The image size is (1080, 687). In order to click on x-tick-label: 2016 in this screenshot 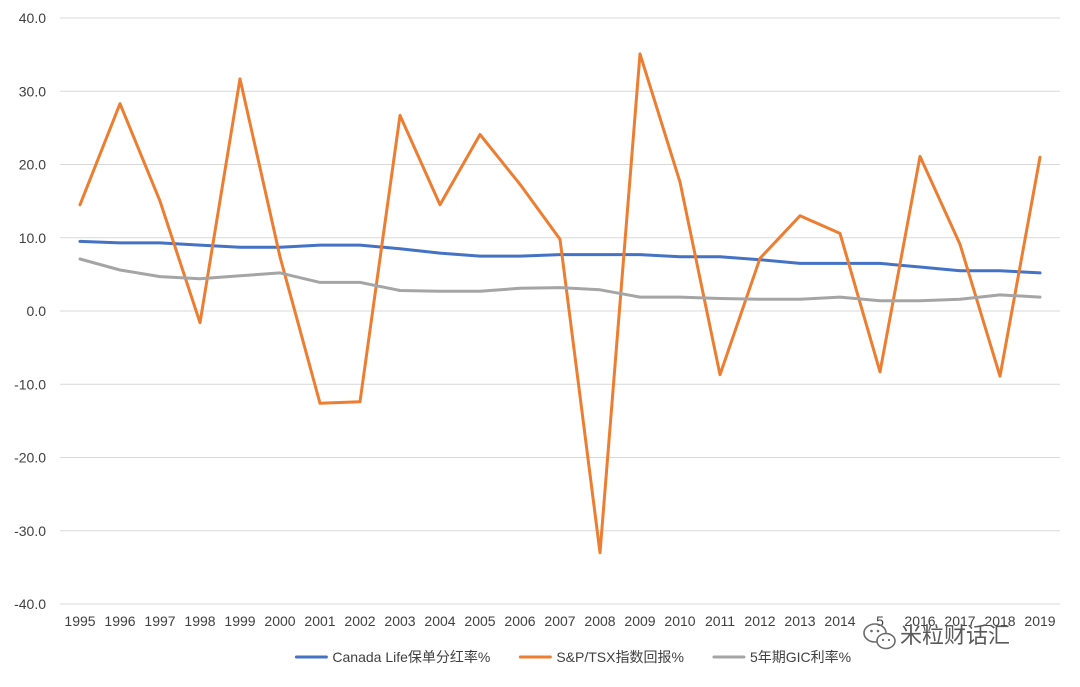, I will do `click(919, 621)`.